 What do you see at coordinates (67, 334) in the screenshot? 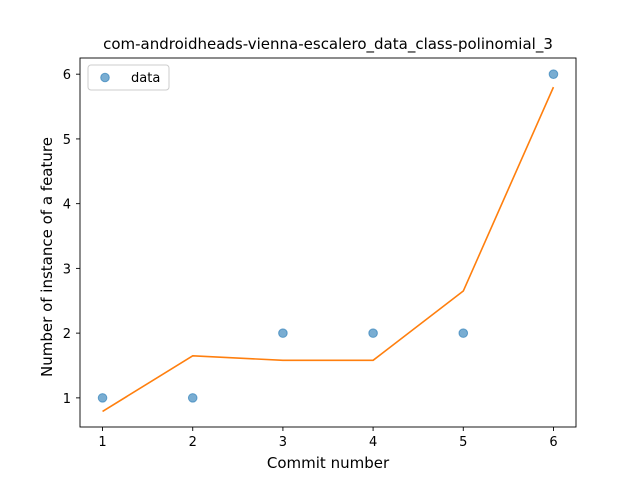
I see `y-tick-label: 2` at bounding box center [67, 334].